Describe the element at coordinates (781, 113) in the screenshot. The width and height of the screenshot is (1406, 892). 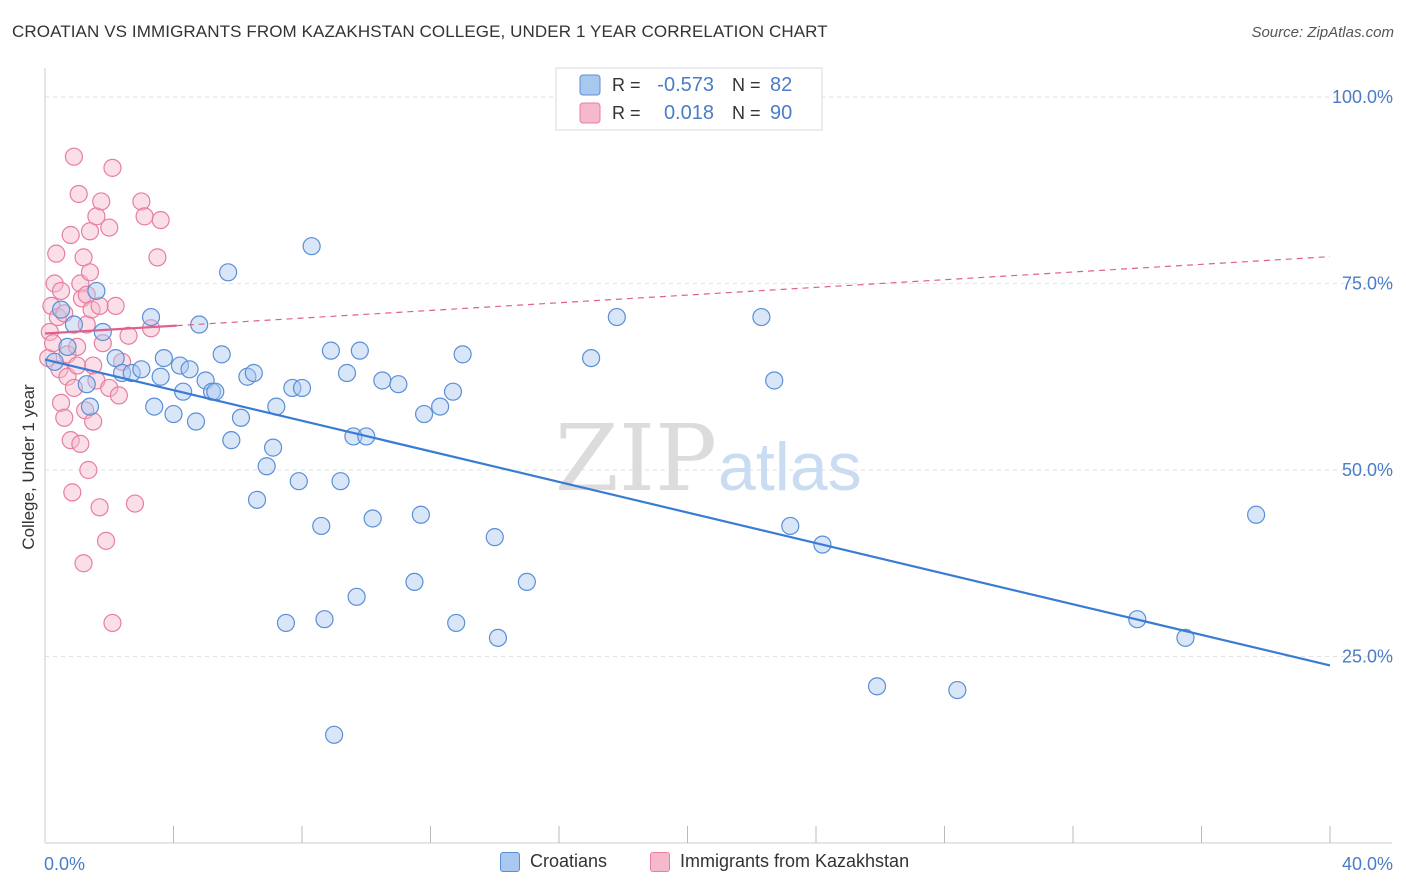
I see `legend-n-value: 90` at that location.